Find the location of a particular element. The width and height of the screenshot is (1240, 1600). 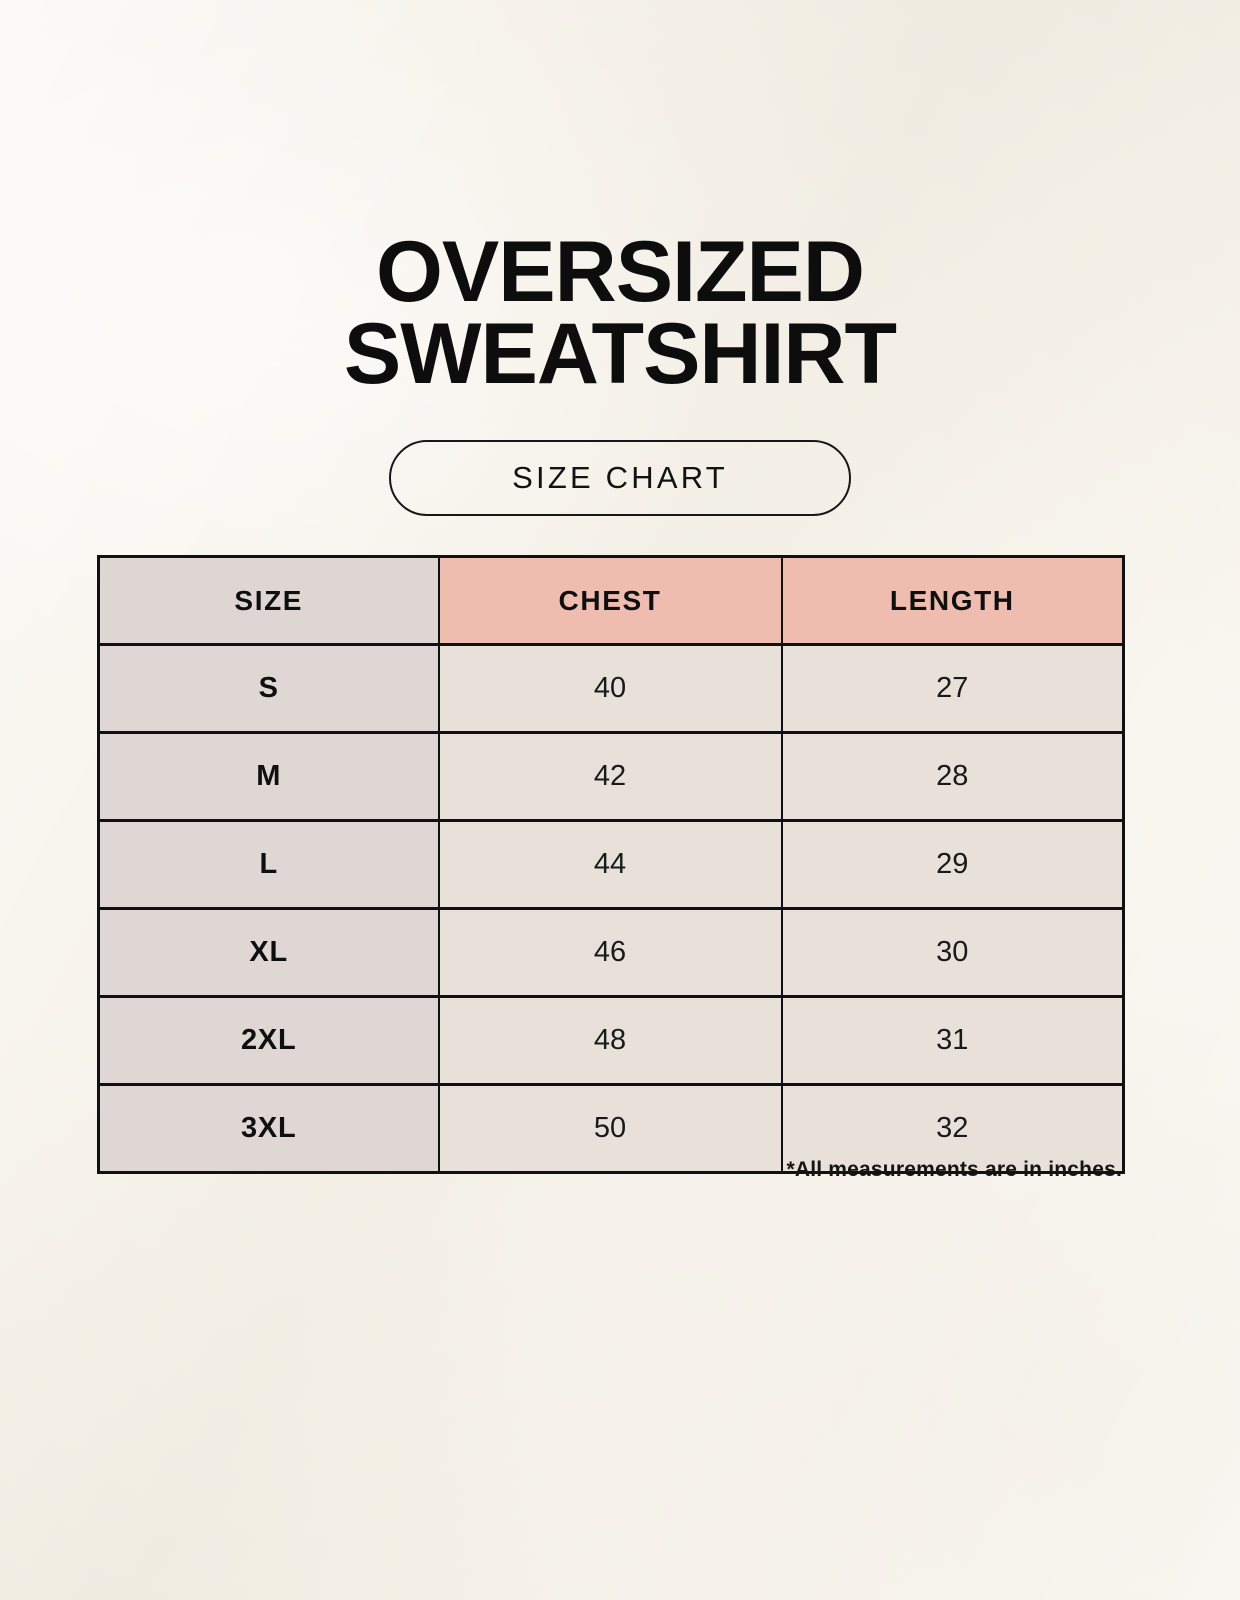

size-chart-badge: SIZE CHART is located at coordinates (620, 478).